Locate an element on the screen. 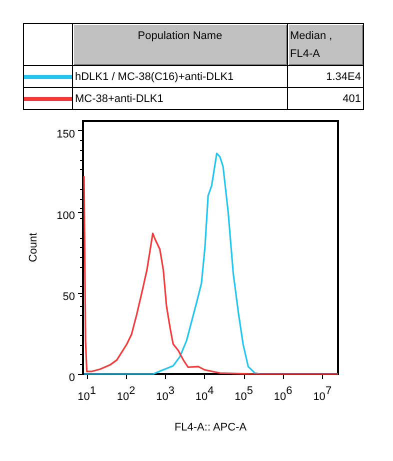  text: 401 is located at coordinates (326, 99).